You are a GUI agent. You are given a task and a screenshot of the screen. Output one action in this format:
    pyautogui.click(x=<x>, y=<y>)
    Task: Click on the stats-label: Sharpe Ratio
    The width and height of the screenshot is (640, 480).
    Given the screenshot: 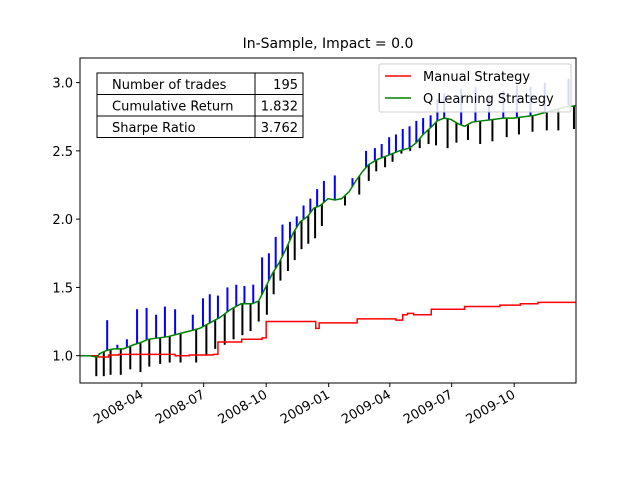 What is the action you would take?
    pyautogui.click(x=154, y=128)
    